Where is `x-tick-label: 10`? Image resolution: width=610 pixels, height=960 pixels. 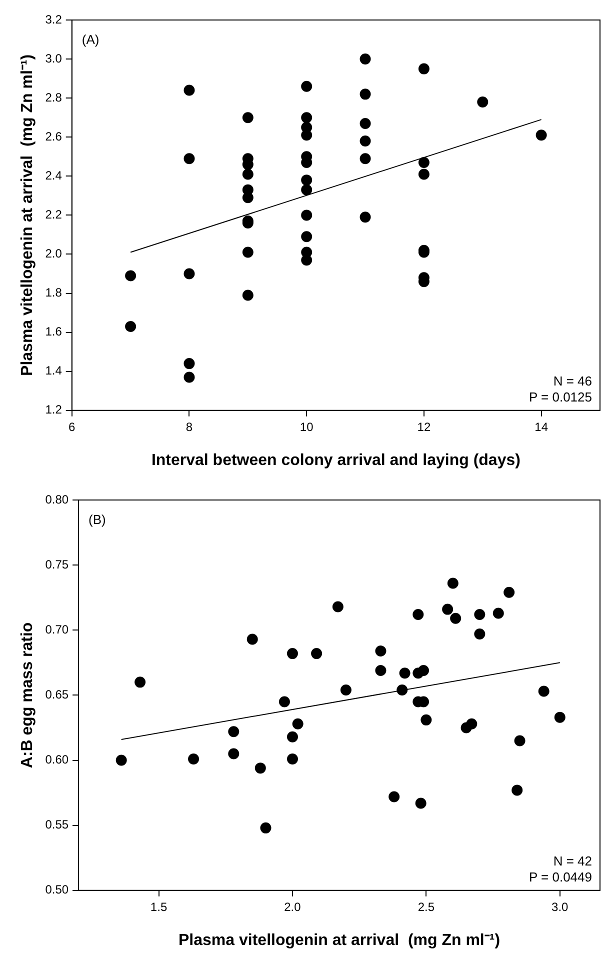
x-tick-label: 10 is located at coordinates (307, 427).